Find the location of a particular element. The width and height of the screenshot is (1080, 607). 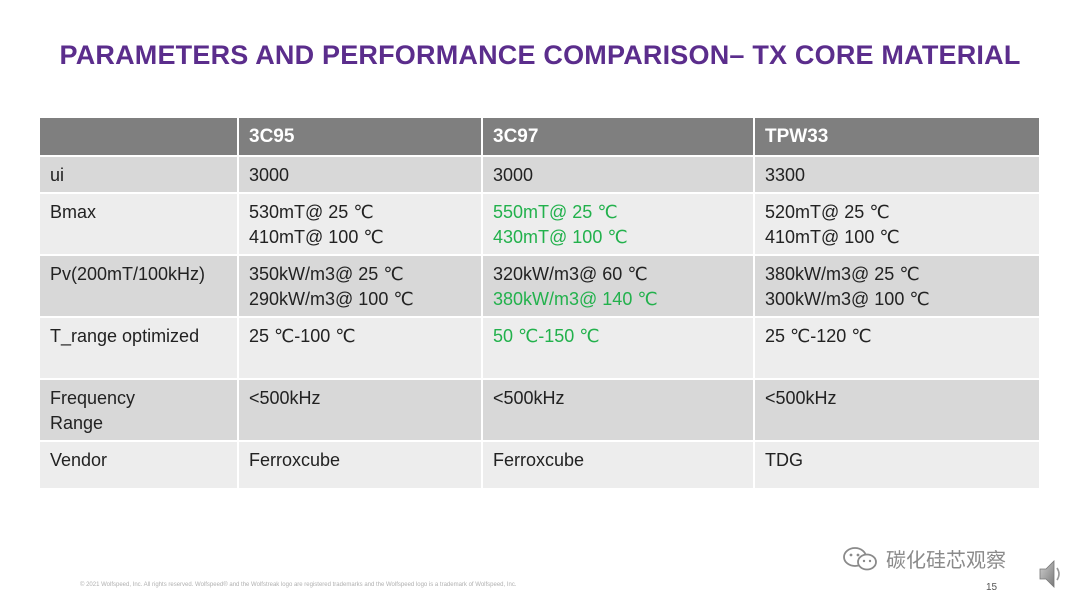

row-label: Frequency Range is located at coordinates (139, 410).